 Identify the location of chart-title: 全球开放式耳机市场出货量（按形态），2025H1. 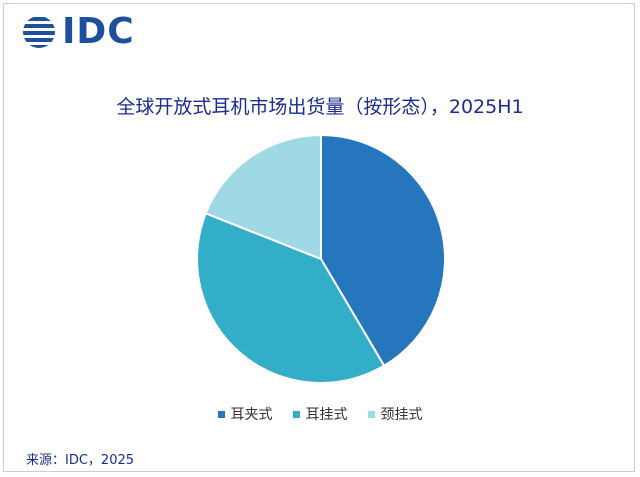
(320, 107).